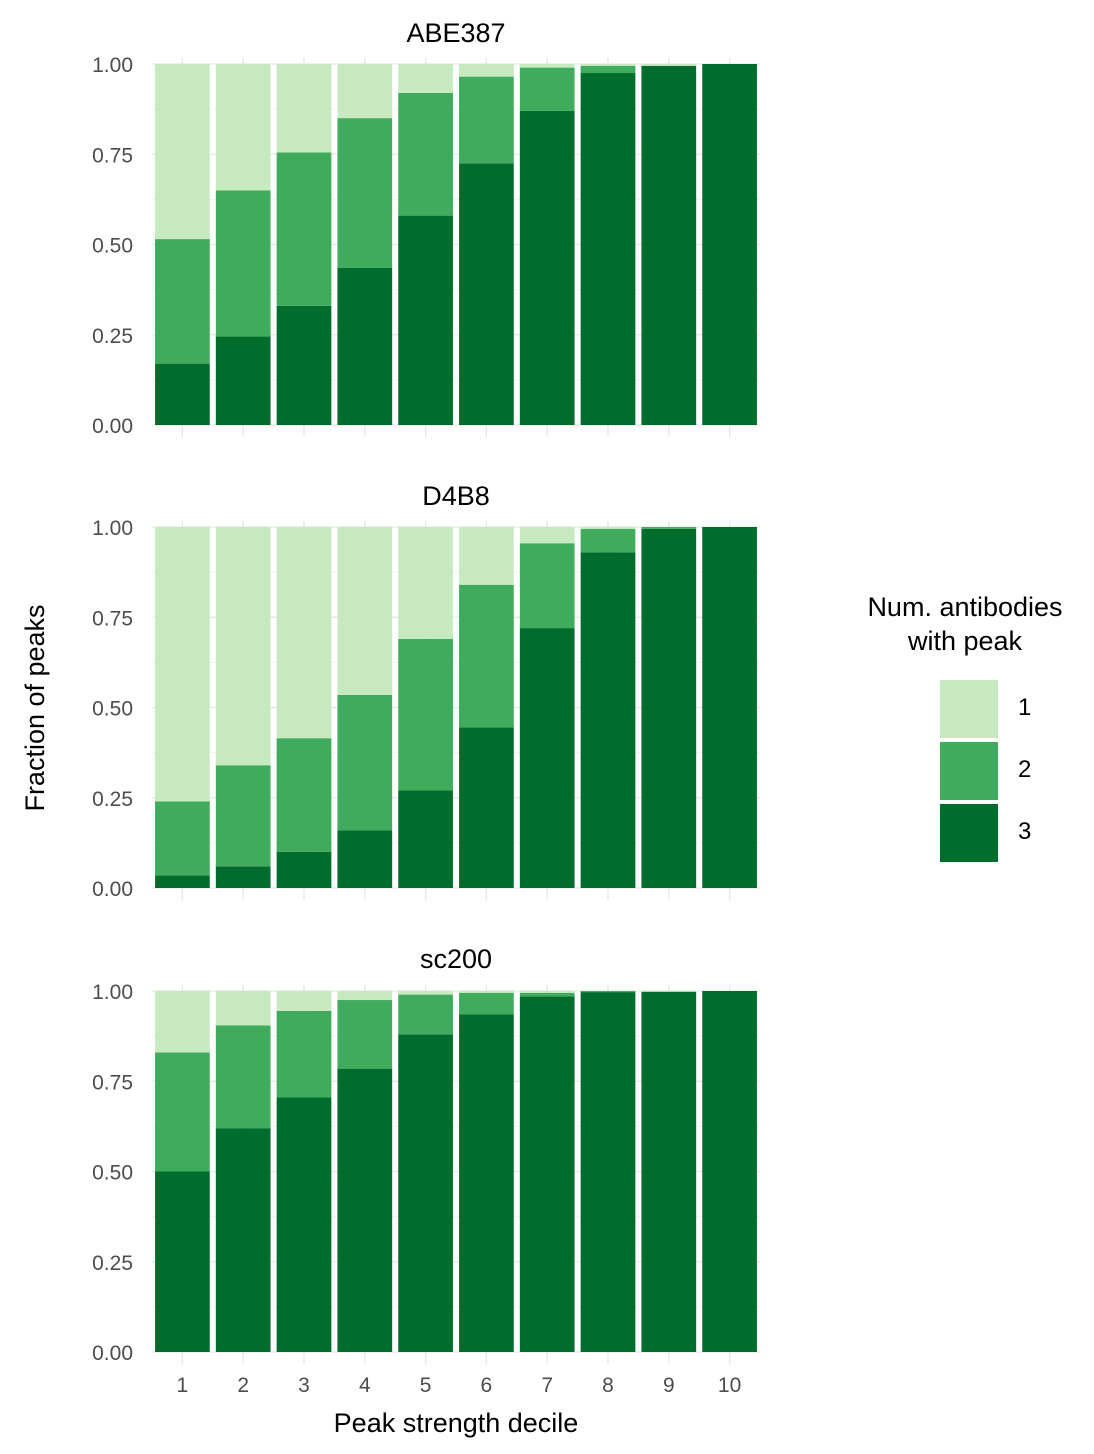 This screenshot has height=1454, width=1094. What do you see at coordinates (669, 1385) in the screenshot?
I see `x-tick-label: 9` at bounding box center [669, 1385].